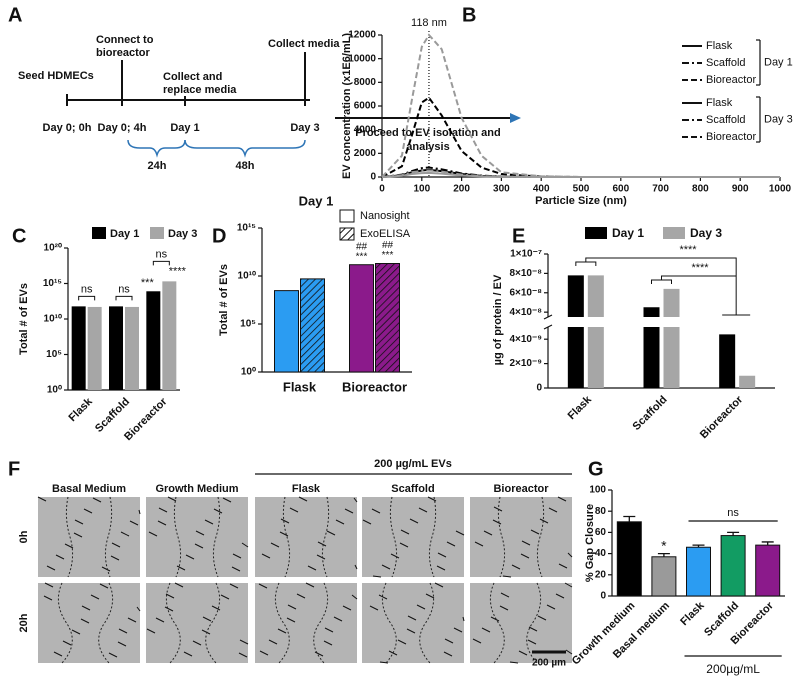 The height and width of the screenshot is (684, 800). I want to click on event-label: Connect to, so click(125, 40).